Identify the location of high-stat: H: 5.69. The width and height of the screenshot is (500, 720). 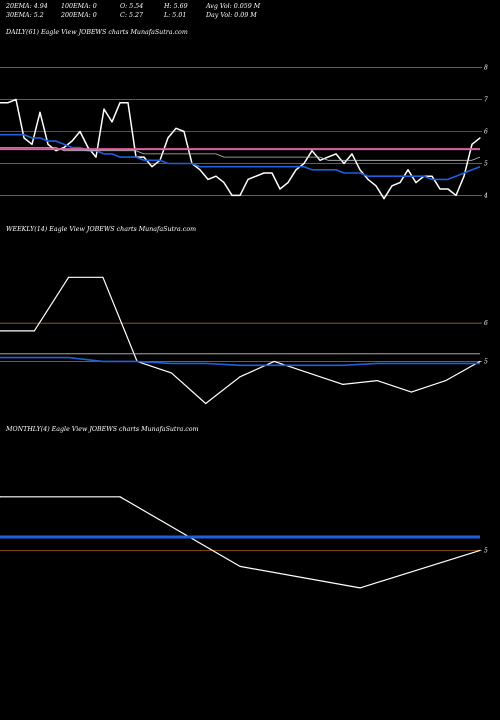
(176, 6).